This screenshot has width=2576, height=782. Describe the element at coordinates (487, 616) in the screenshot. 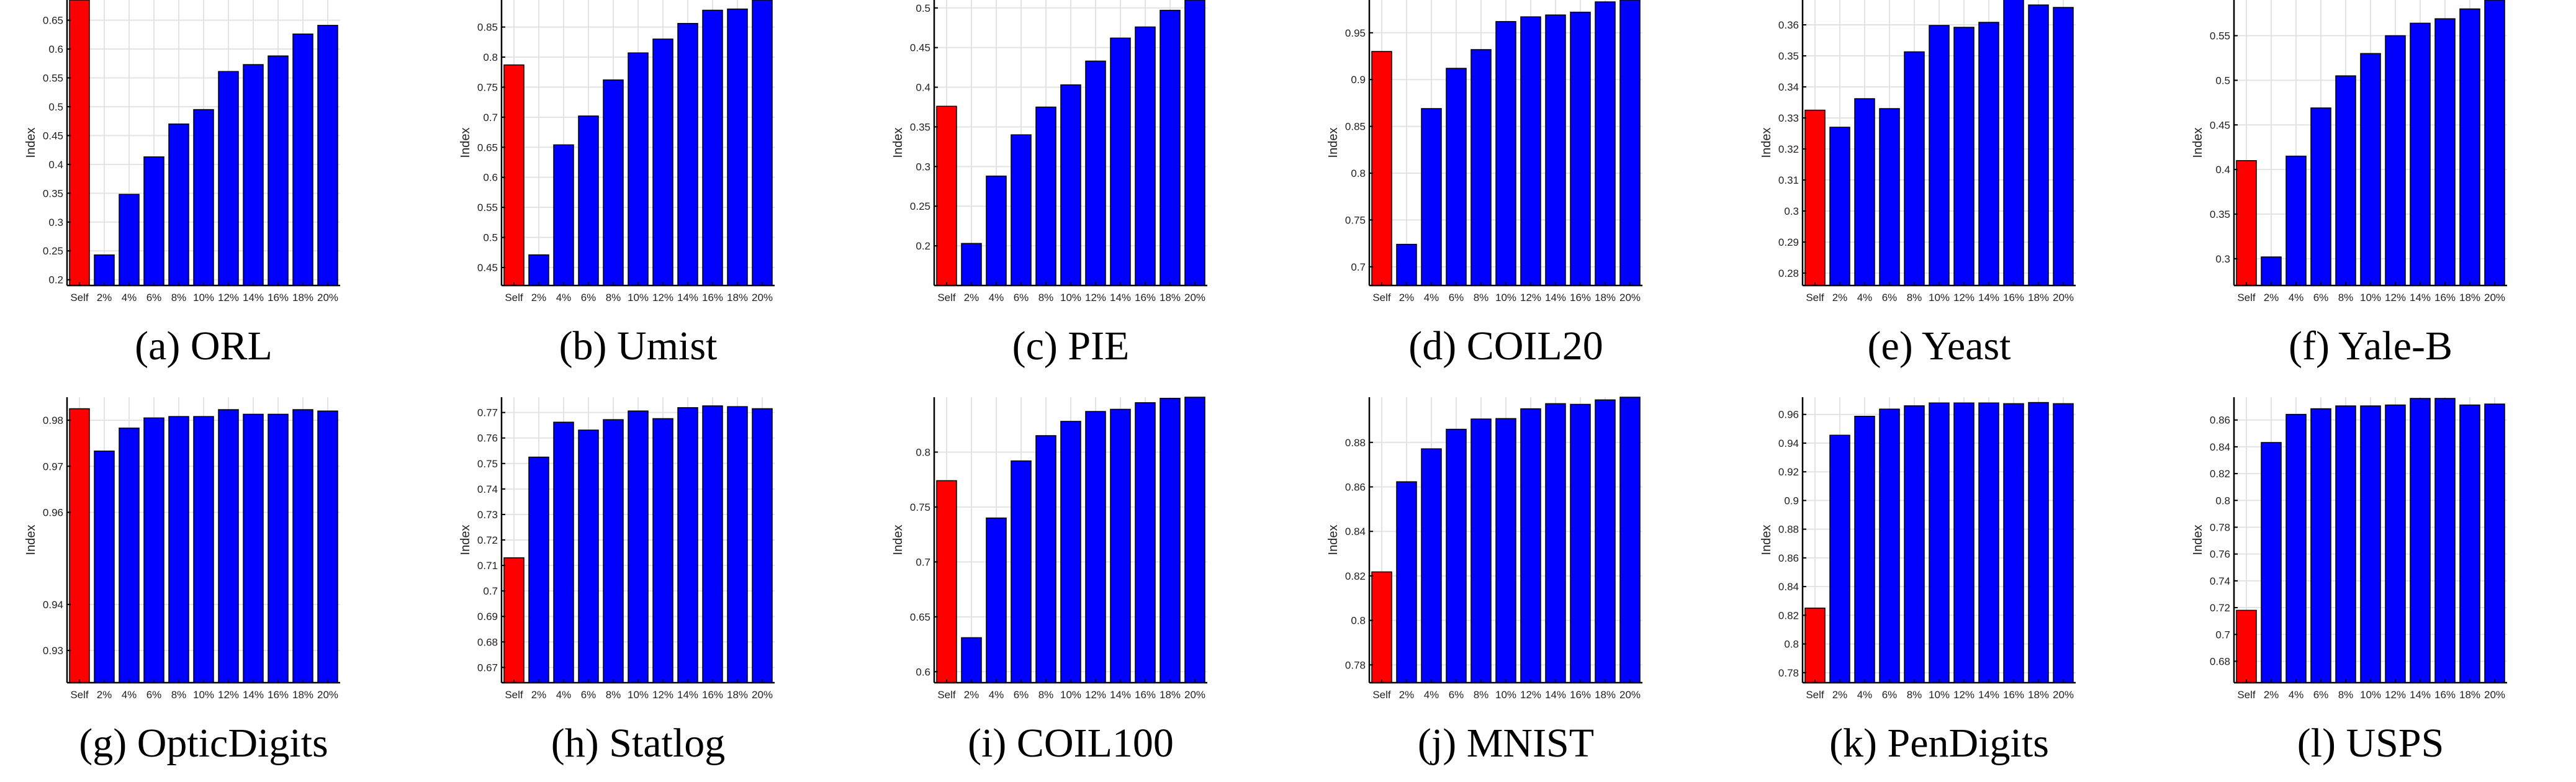

I see `y-tick-label: 0.69` at that location.